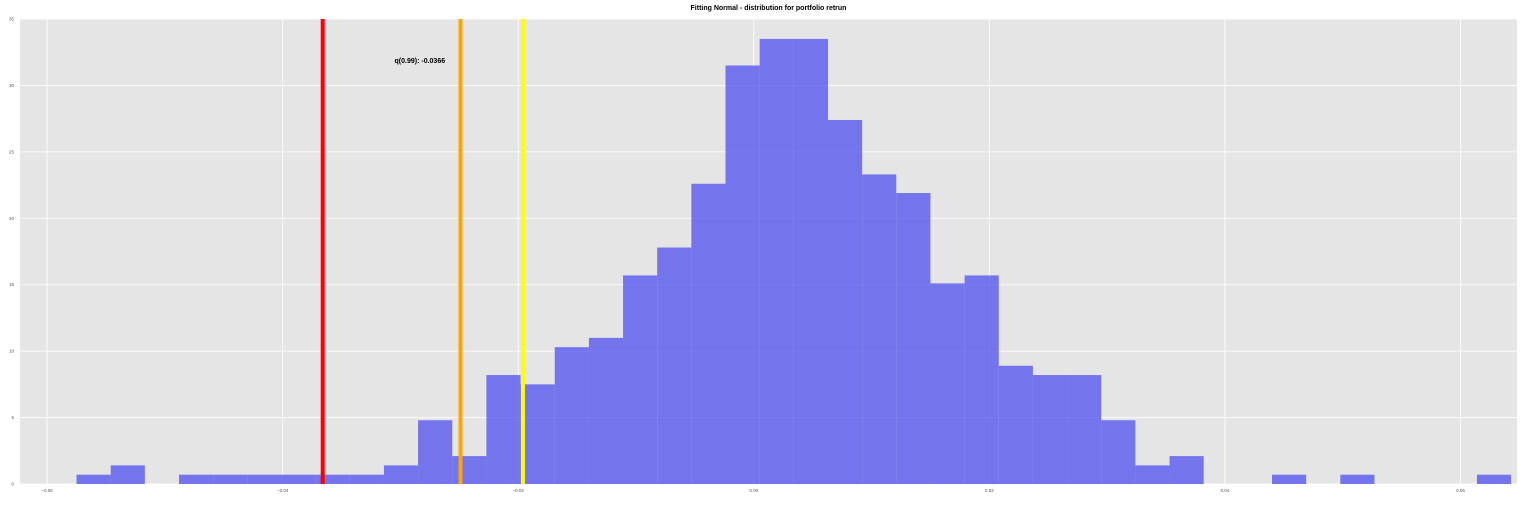 Image resolution: width=1527 pixels, height=505 pixels. I want to click on y-tick-label: 0, so click(12, 484).